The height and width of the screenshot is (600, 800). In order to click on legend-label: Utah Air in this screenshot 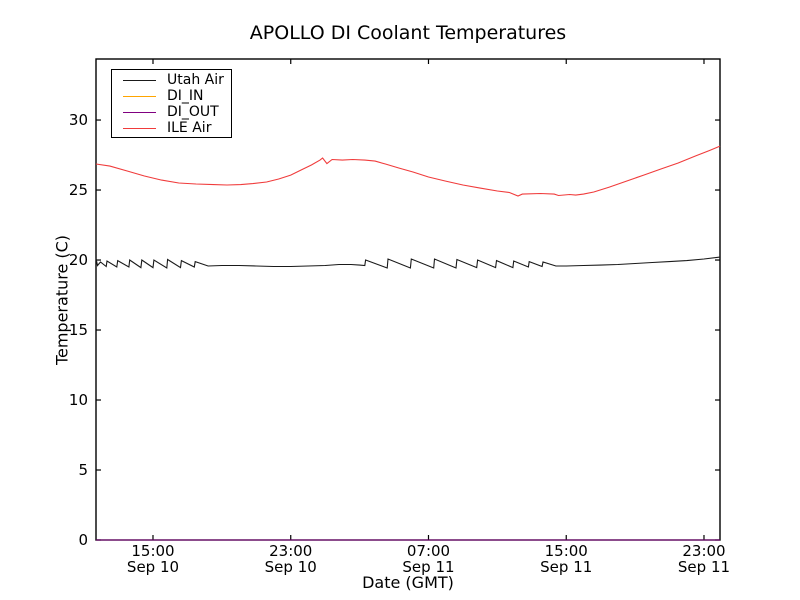, I will do `click(195, 80)`.